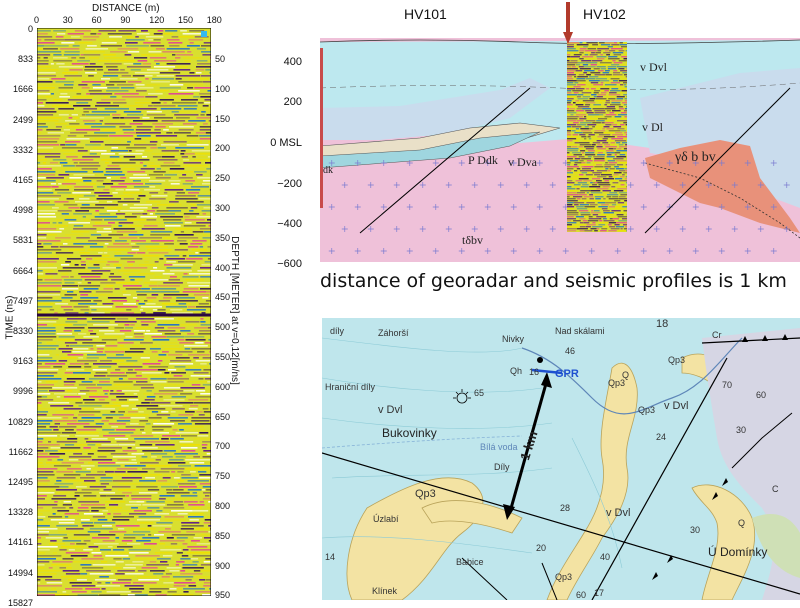 This screenshot has width=800, height=608. I want to click on depth-tick: 100, so click(222, 89).